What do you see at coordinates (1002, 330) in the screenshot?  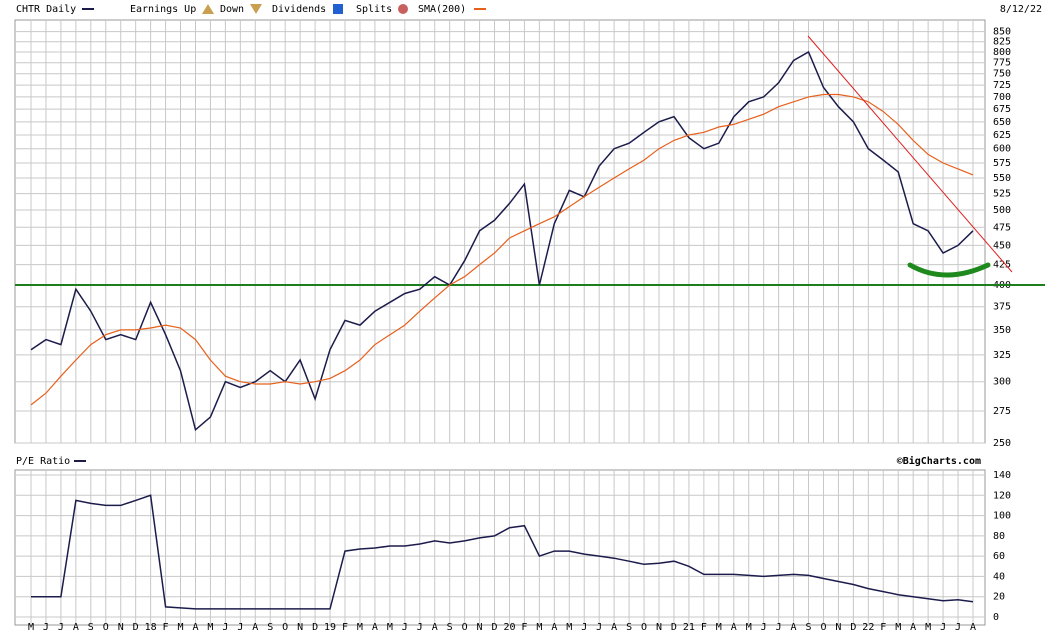 I see `y-tick-label: 350` at bounding box center [1002, 330].